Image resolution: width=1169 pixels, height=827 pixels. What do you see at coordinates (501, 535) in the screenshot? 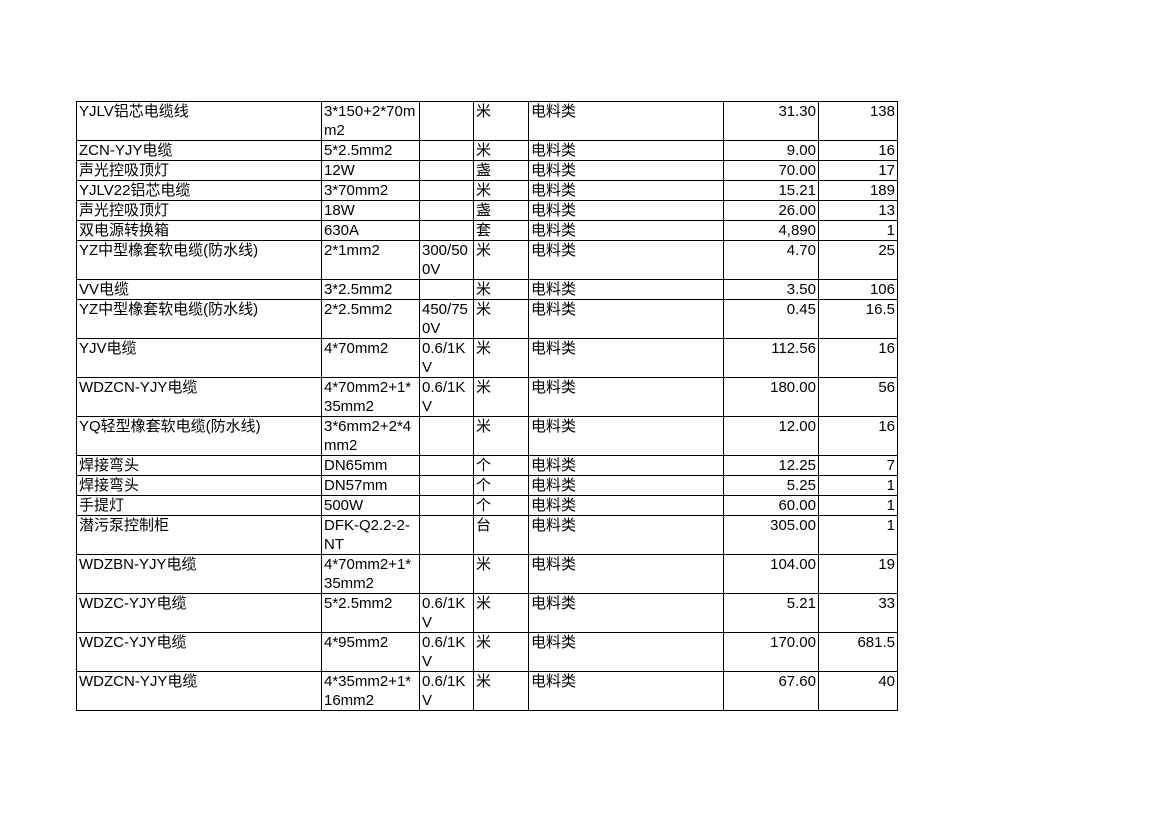
I see `unit-cell: 台` at bounding box center [501, 535].